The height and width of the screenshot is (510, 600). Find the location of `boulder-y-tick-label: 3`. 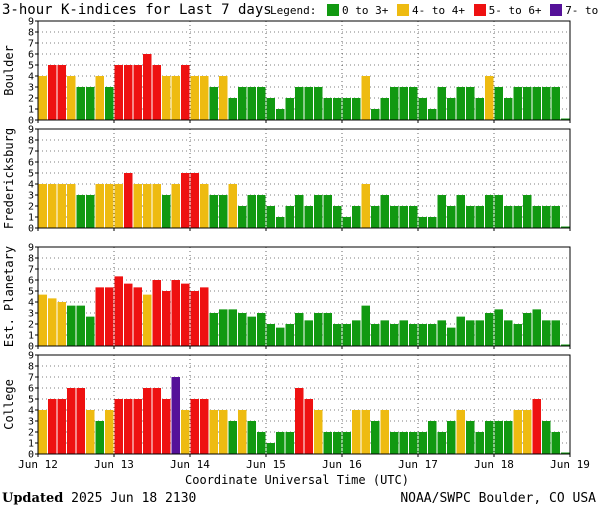

boulder-y-tick-label: 3 is located at coordinates (31, 88).